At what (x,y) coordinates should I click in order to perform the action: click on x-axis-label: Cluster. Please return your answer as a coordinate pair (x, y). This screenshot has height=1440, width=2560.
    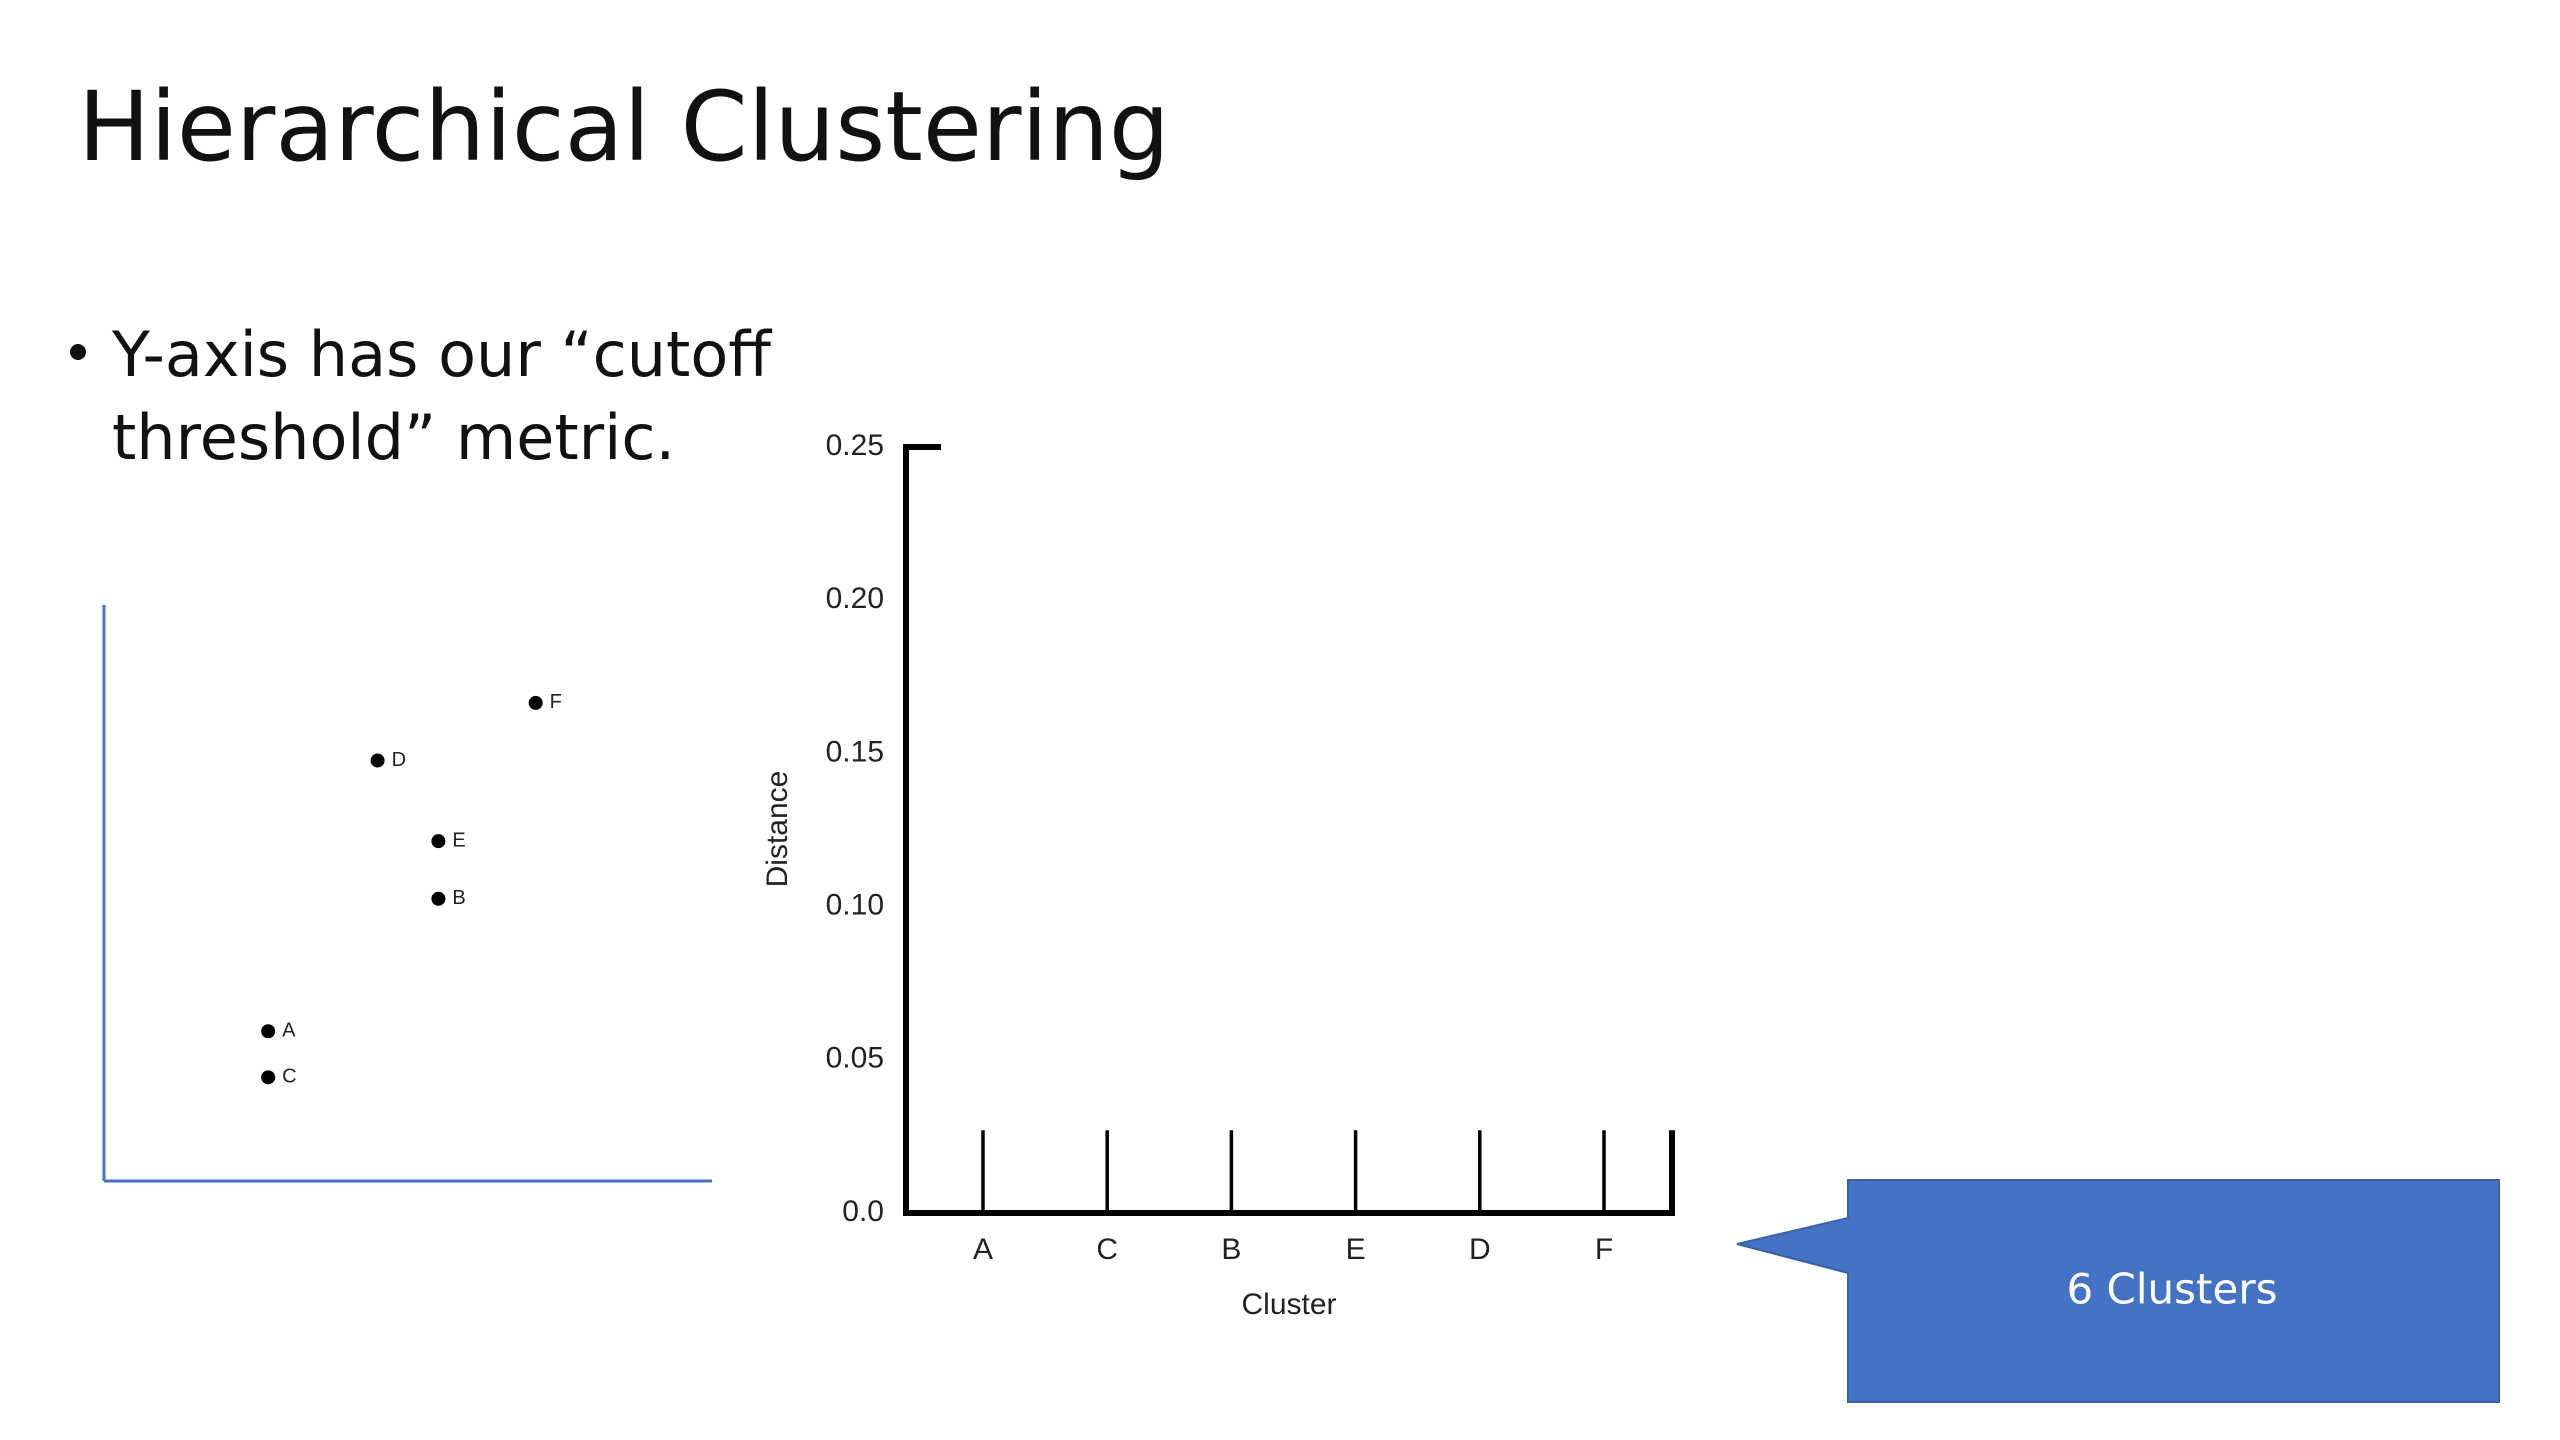
    Looking at the image, I should click on (1288, 1304).